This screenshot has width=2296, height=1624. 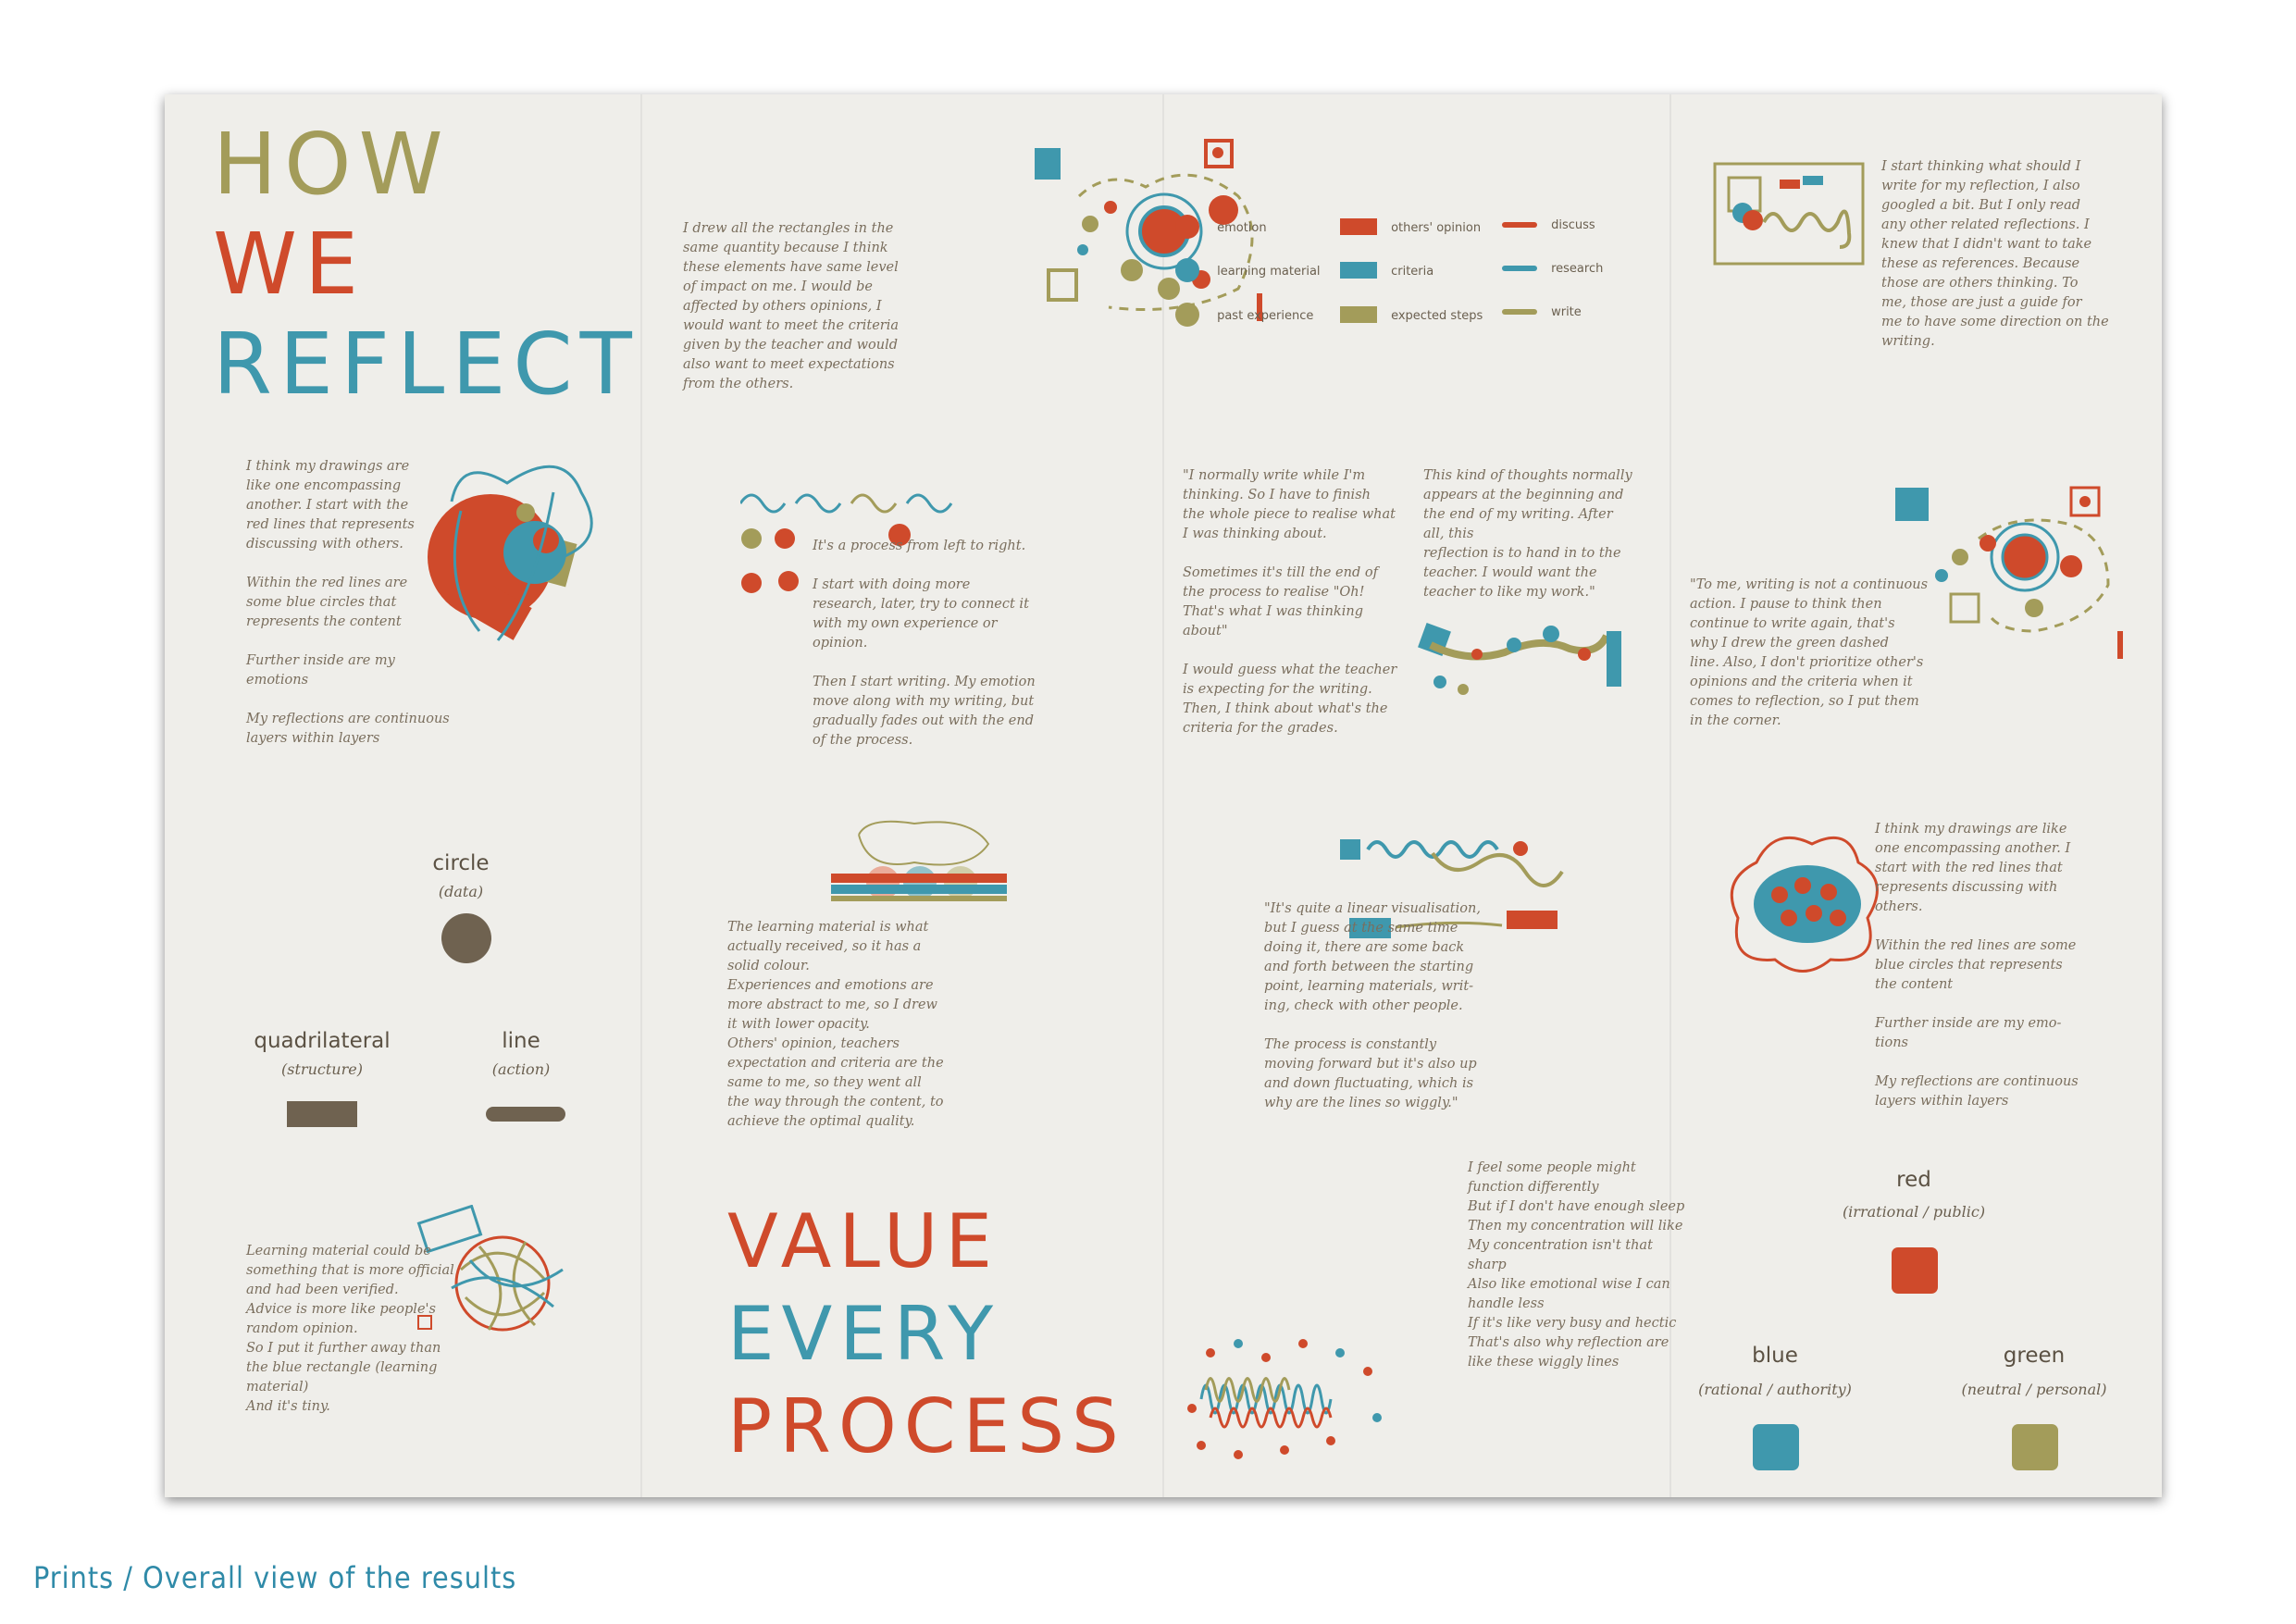 What do you see at coordinates (1915, 1270) in the screenshot?
I see `red-swatch-icon` at bounding box center [1915, 1270].